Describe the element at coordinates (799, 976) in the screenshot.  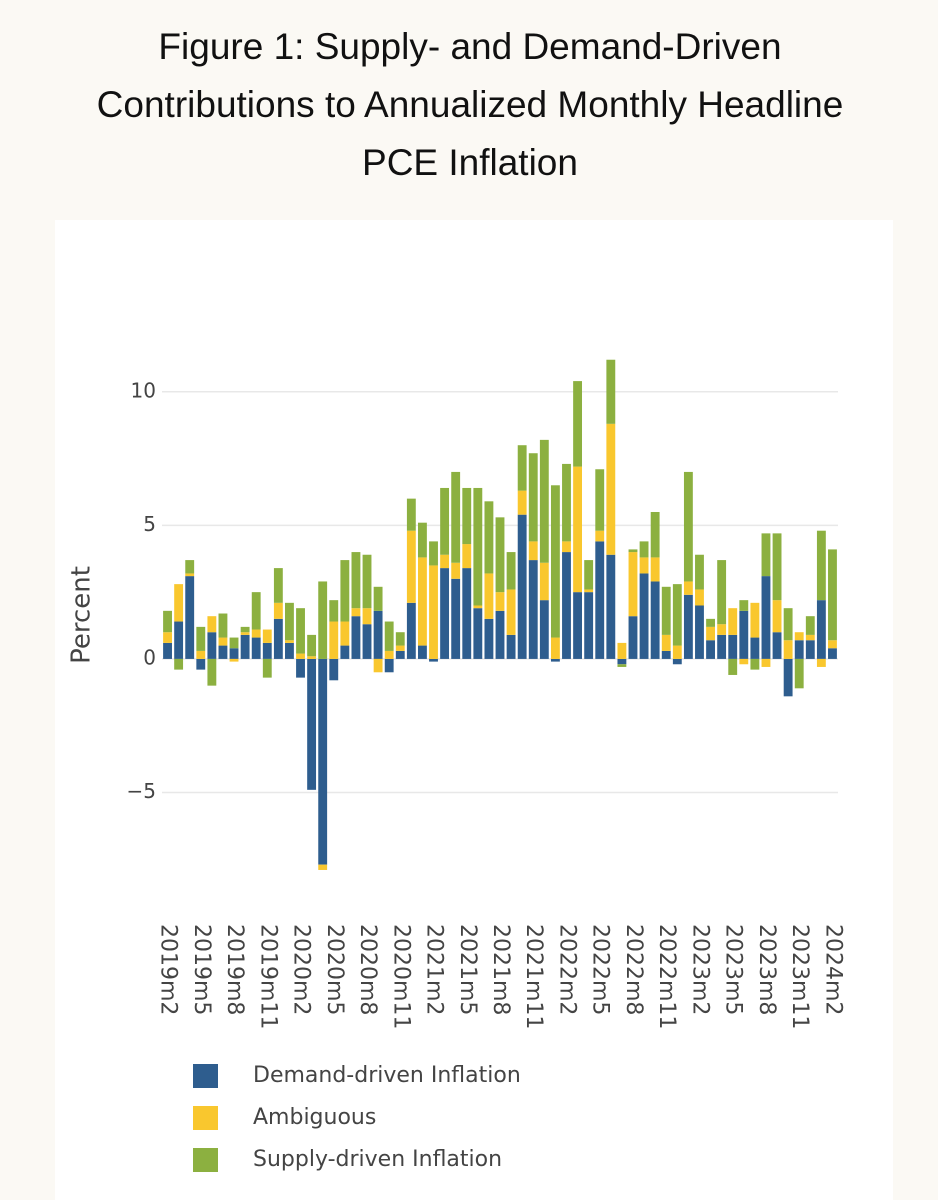
I see `x-tick-label: 2023m11` at that location.